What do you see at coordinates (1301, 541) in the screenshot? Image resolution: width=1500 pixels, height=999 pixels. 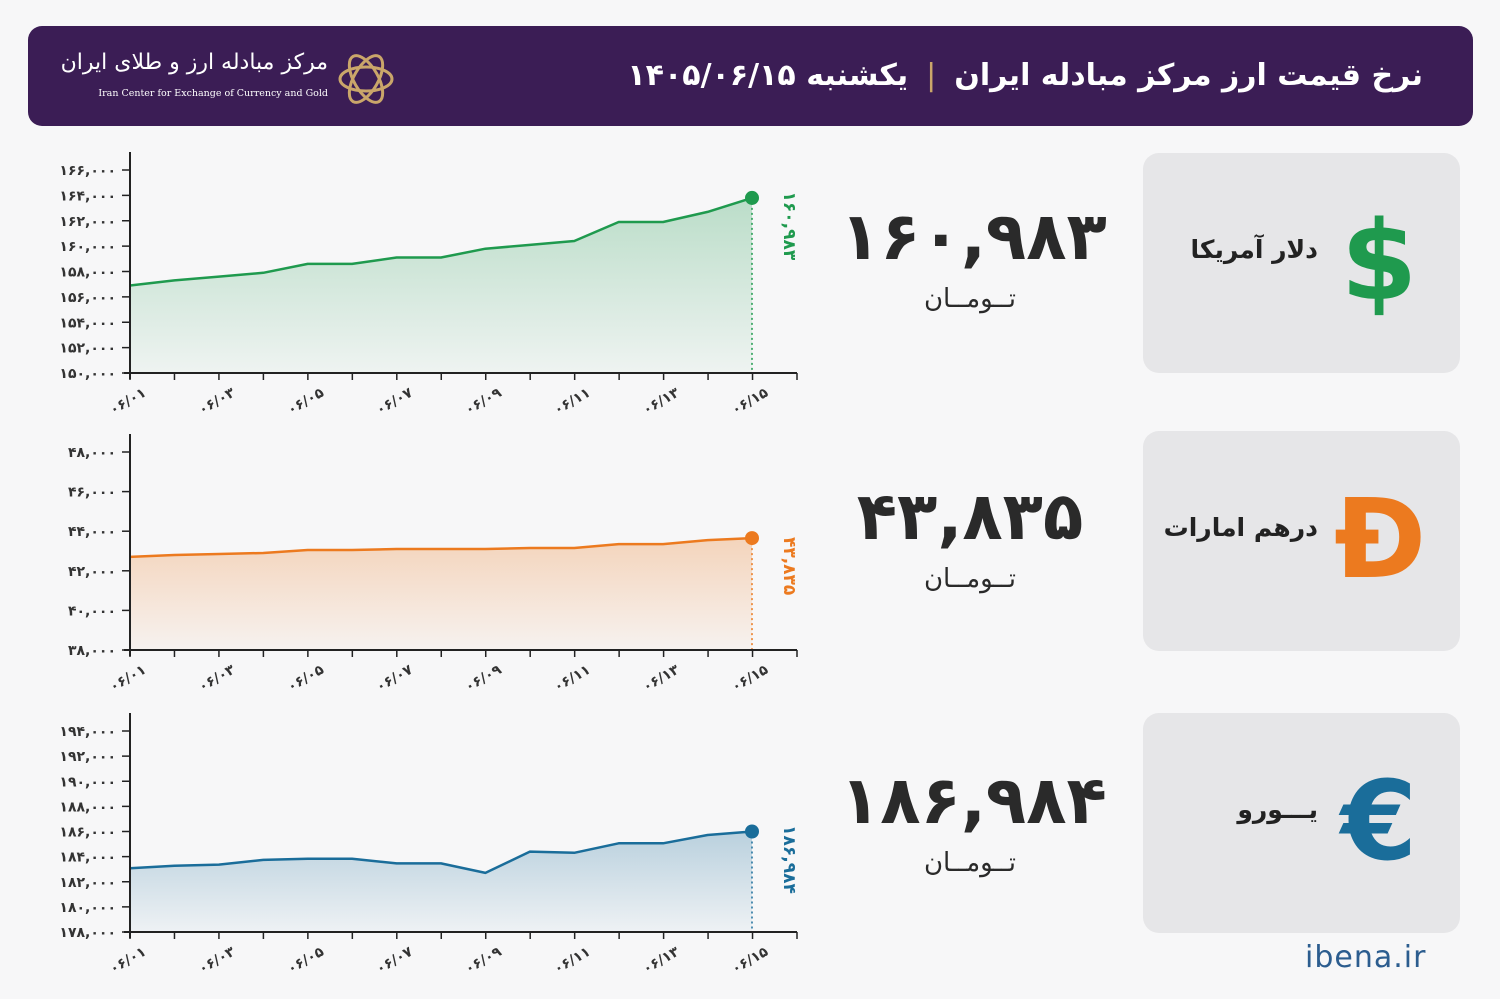 I see `card-aed: Đ درهم امارات` at bounding box center [1301, 541].